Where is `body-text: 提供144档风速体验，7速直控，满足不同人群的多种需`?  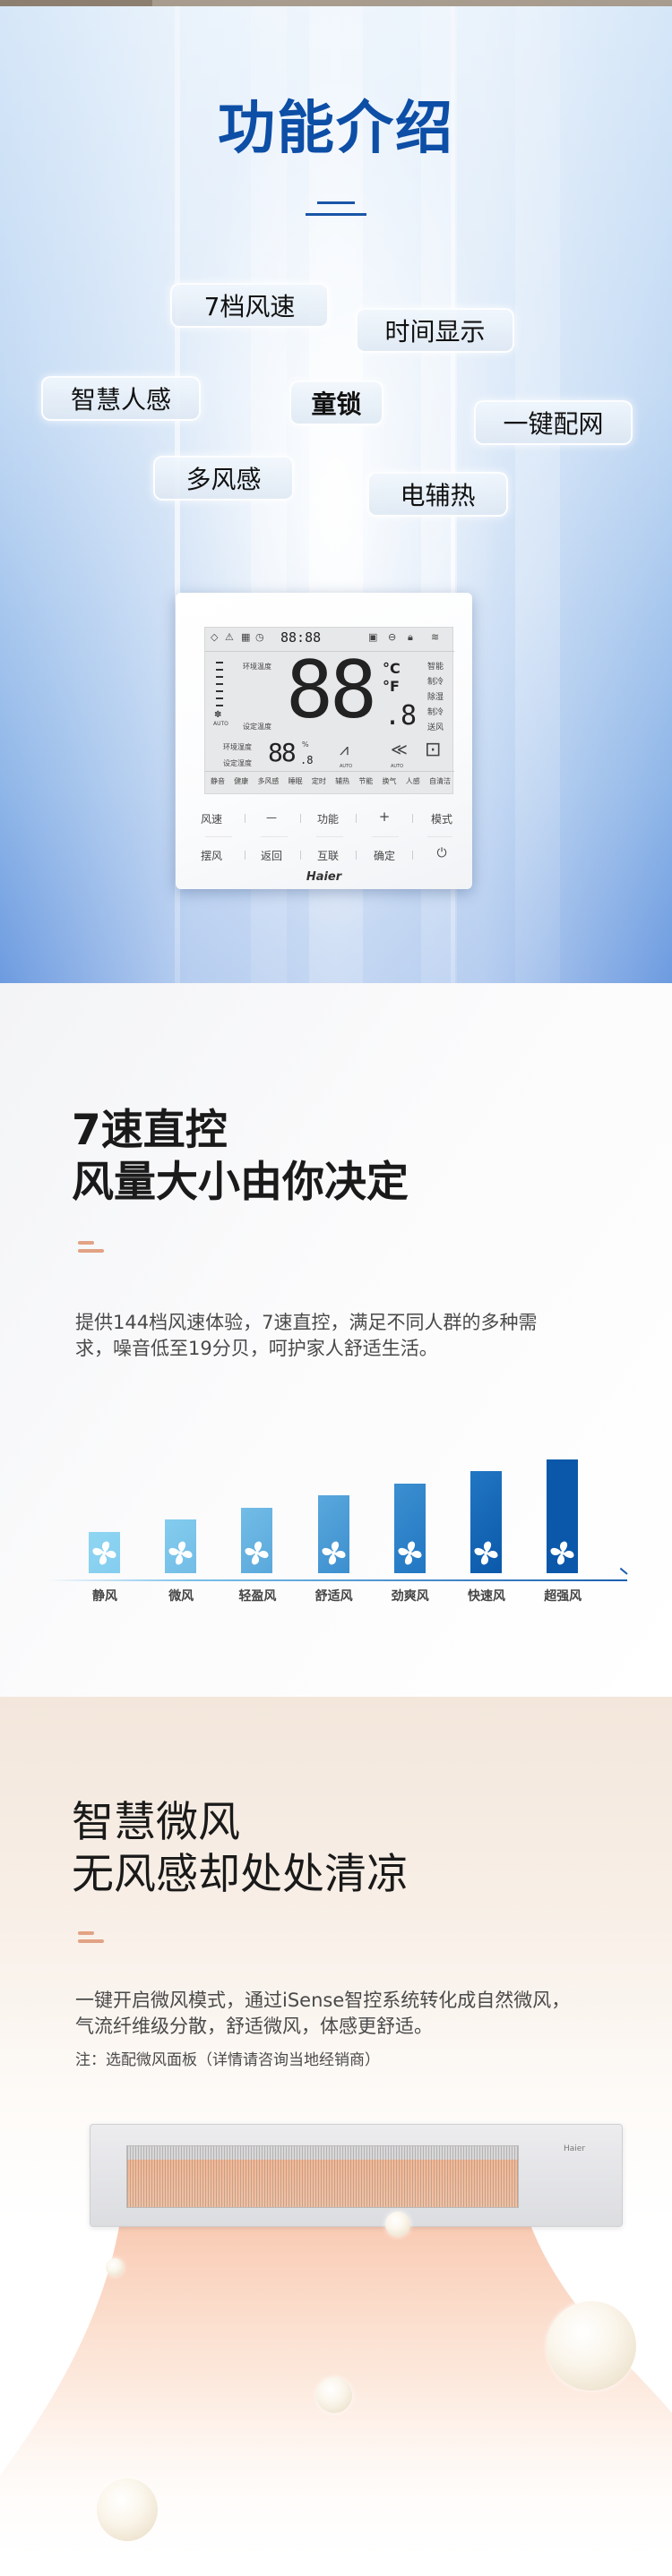
body-text: 提供144档风速体验，7速直控，满足不同人群的多种需 is located at coordinates (307, 1322).